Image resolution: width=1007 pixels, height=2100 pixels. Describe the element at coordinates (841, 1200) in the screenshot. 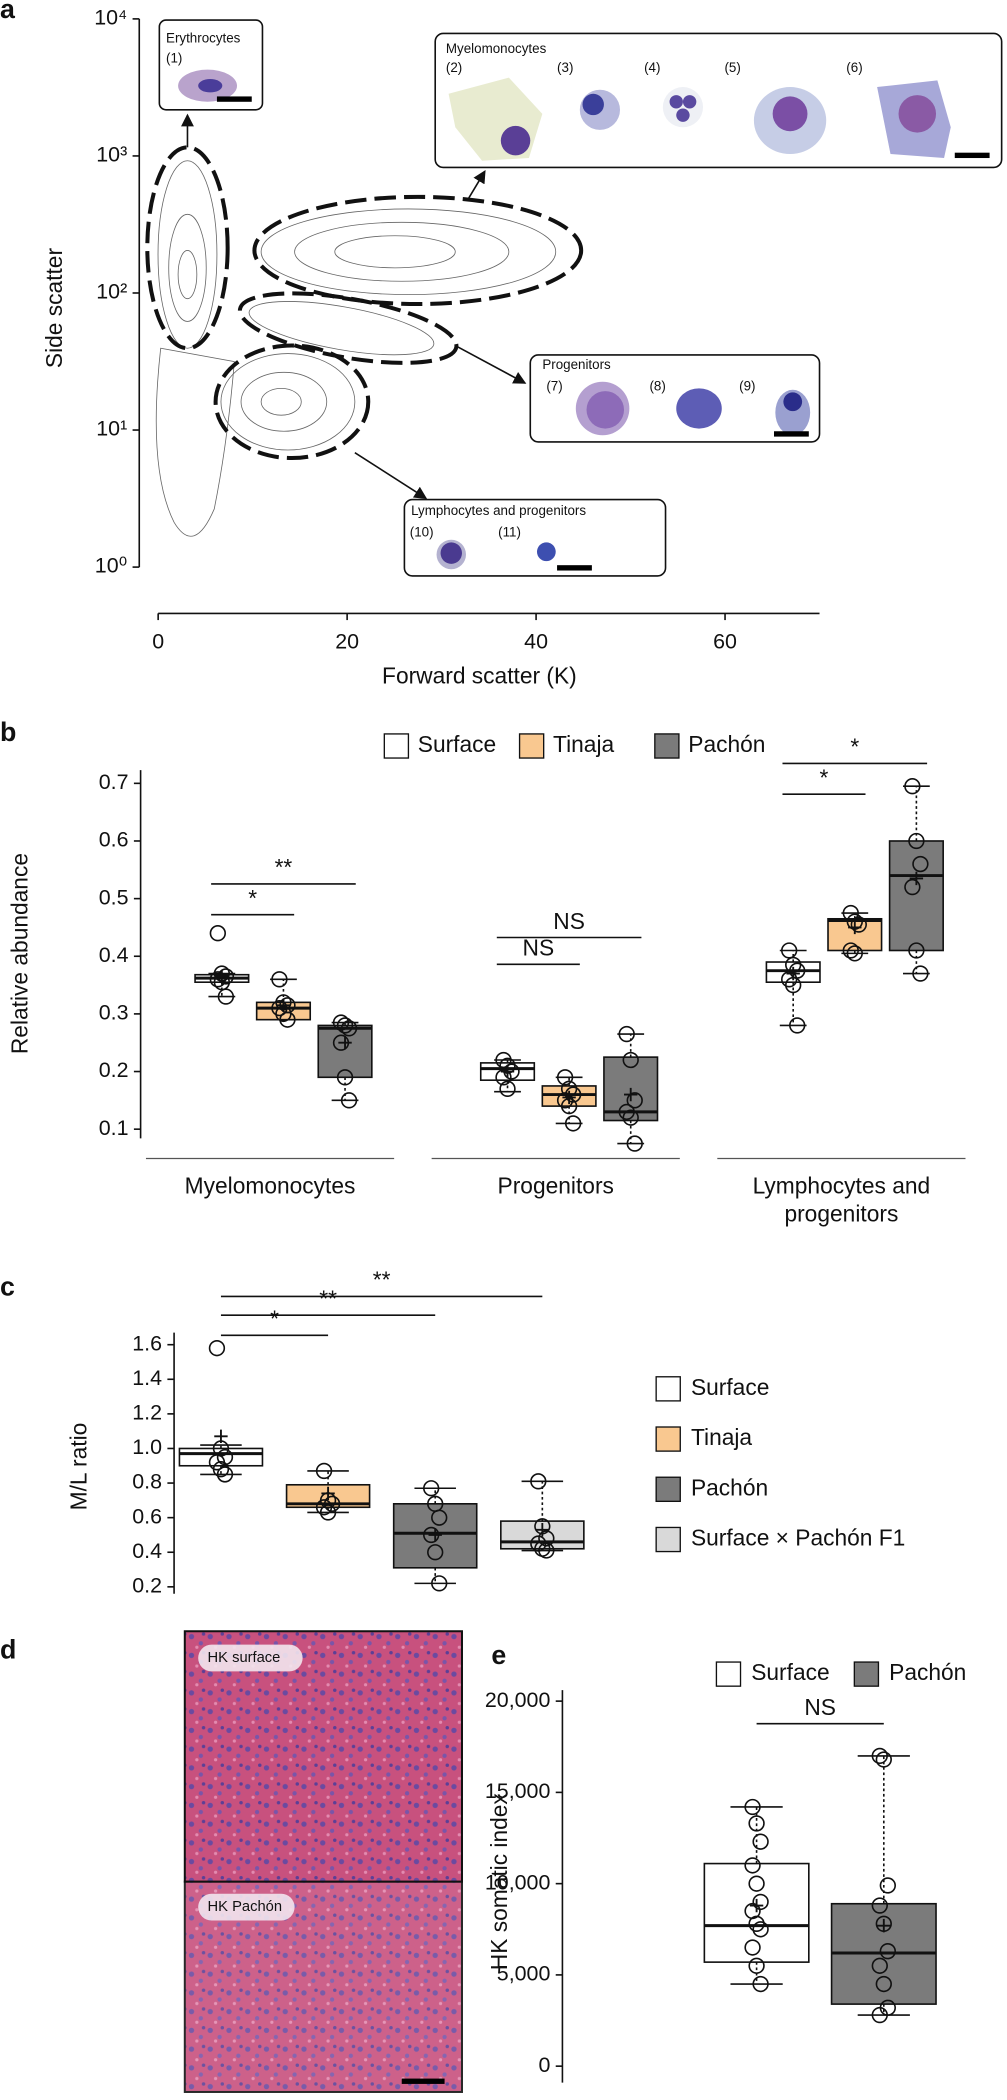

I see `x-category-label: Lymphocytes and progenitors` at that location.